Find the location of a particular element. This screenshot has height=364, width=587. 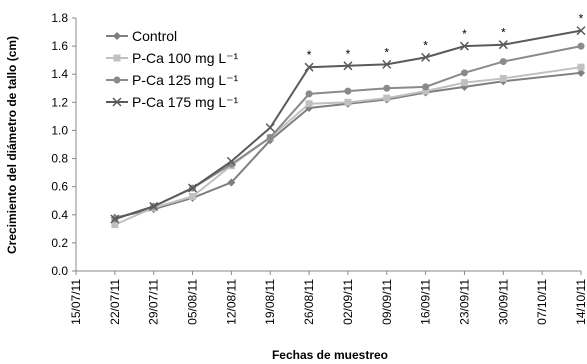

x-tick-label: 26/08/11 is located at coordinates (309, 302).